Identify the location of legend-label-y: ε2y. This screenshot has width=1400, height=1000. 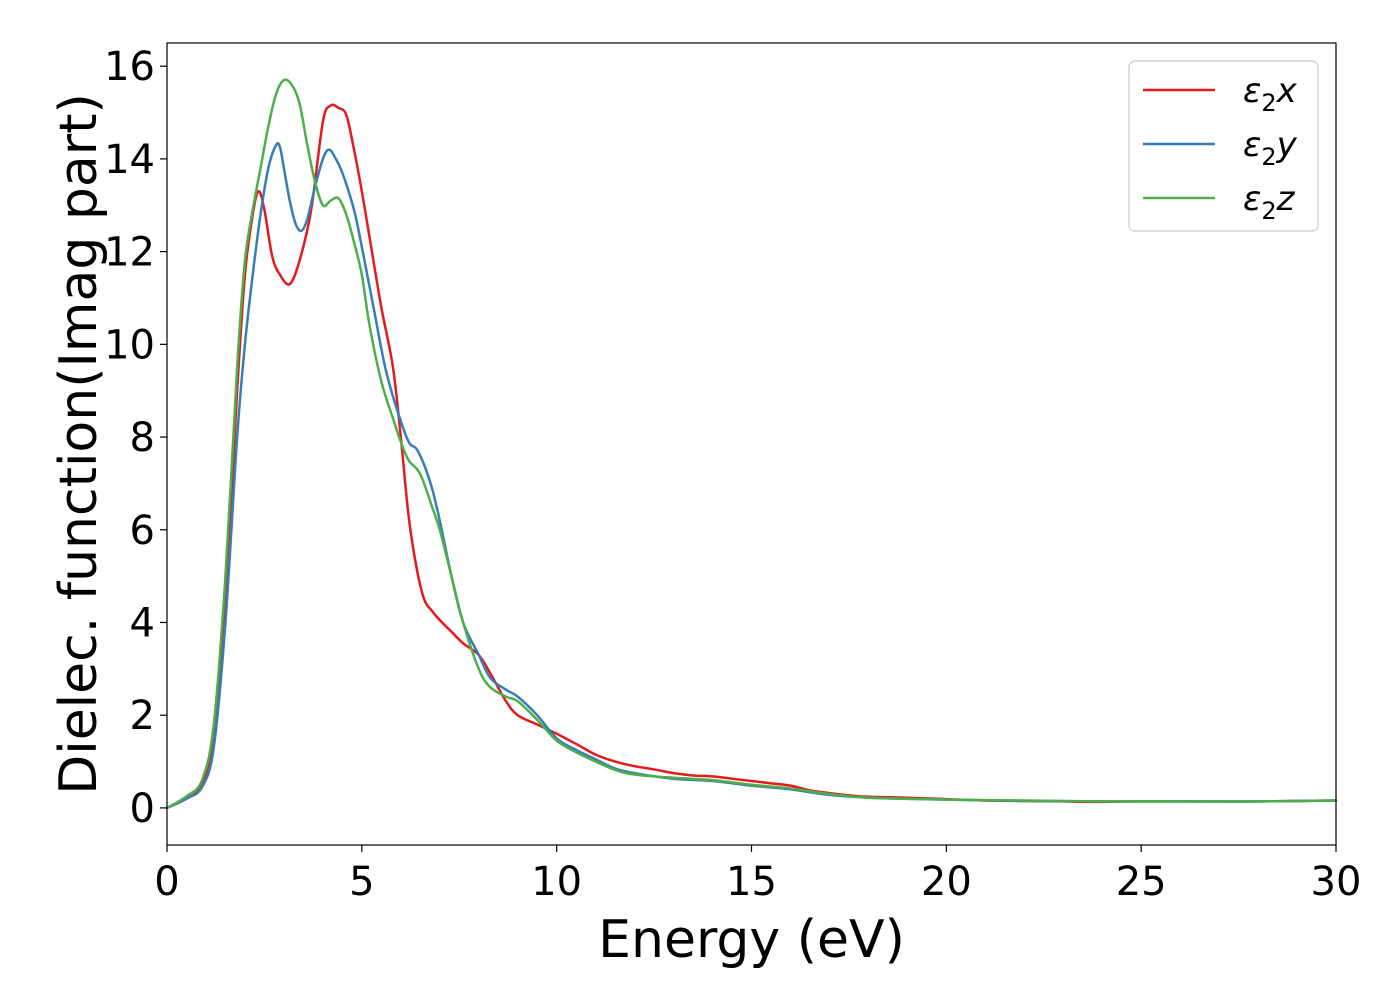
(1270, 148).